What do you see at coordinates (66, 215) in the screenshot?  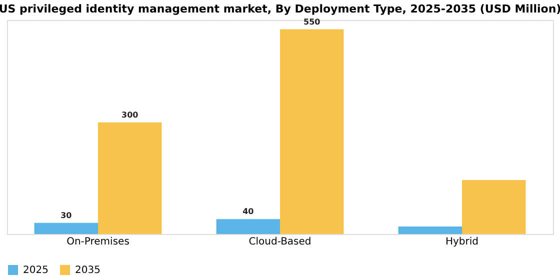 I see `data-label: 30` at bounding box center [66, 215].